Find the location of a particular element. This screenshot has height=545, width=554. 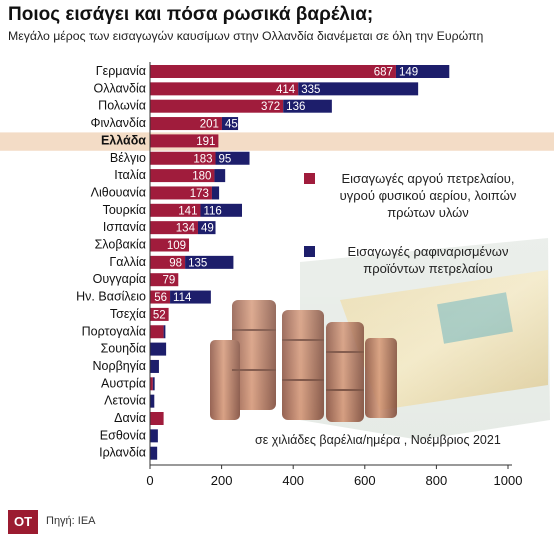

x-tick-label: 200 is located at coordinates (222, 480).